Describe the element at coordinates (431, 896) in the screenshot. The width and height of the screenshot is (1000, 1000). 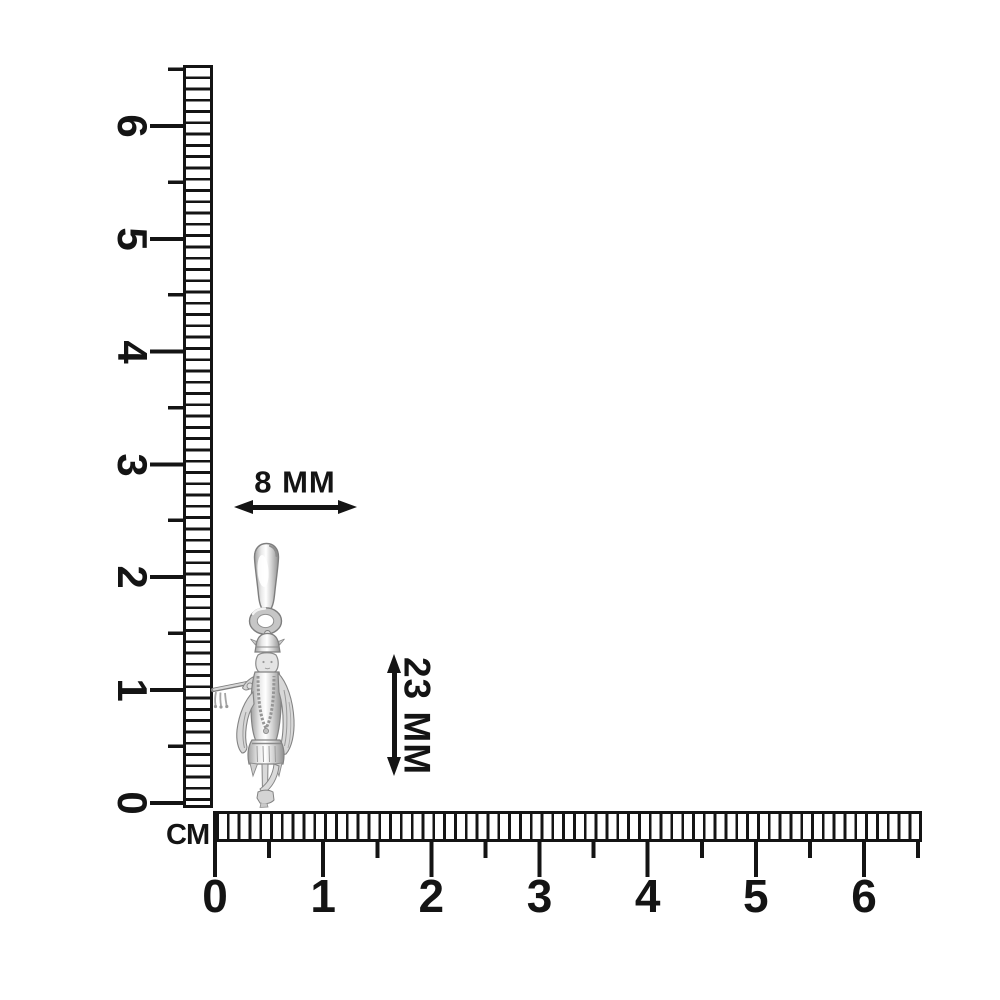
I see `horizontal-ruler-number-2: 2` at that location.